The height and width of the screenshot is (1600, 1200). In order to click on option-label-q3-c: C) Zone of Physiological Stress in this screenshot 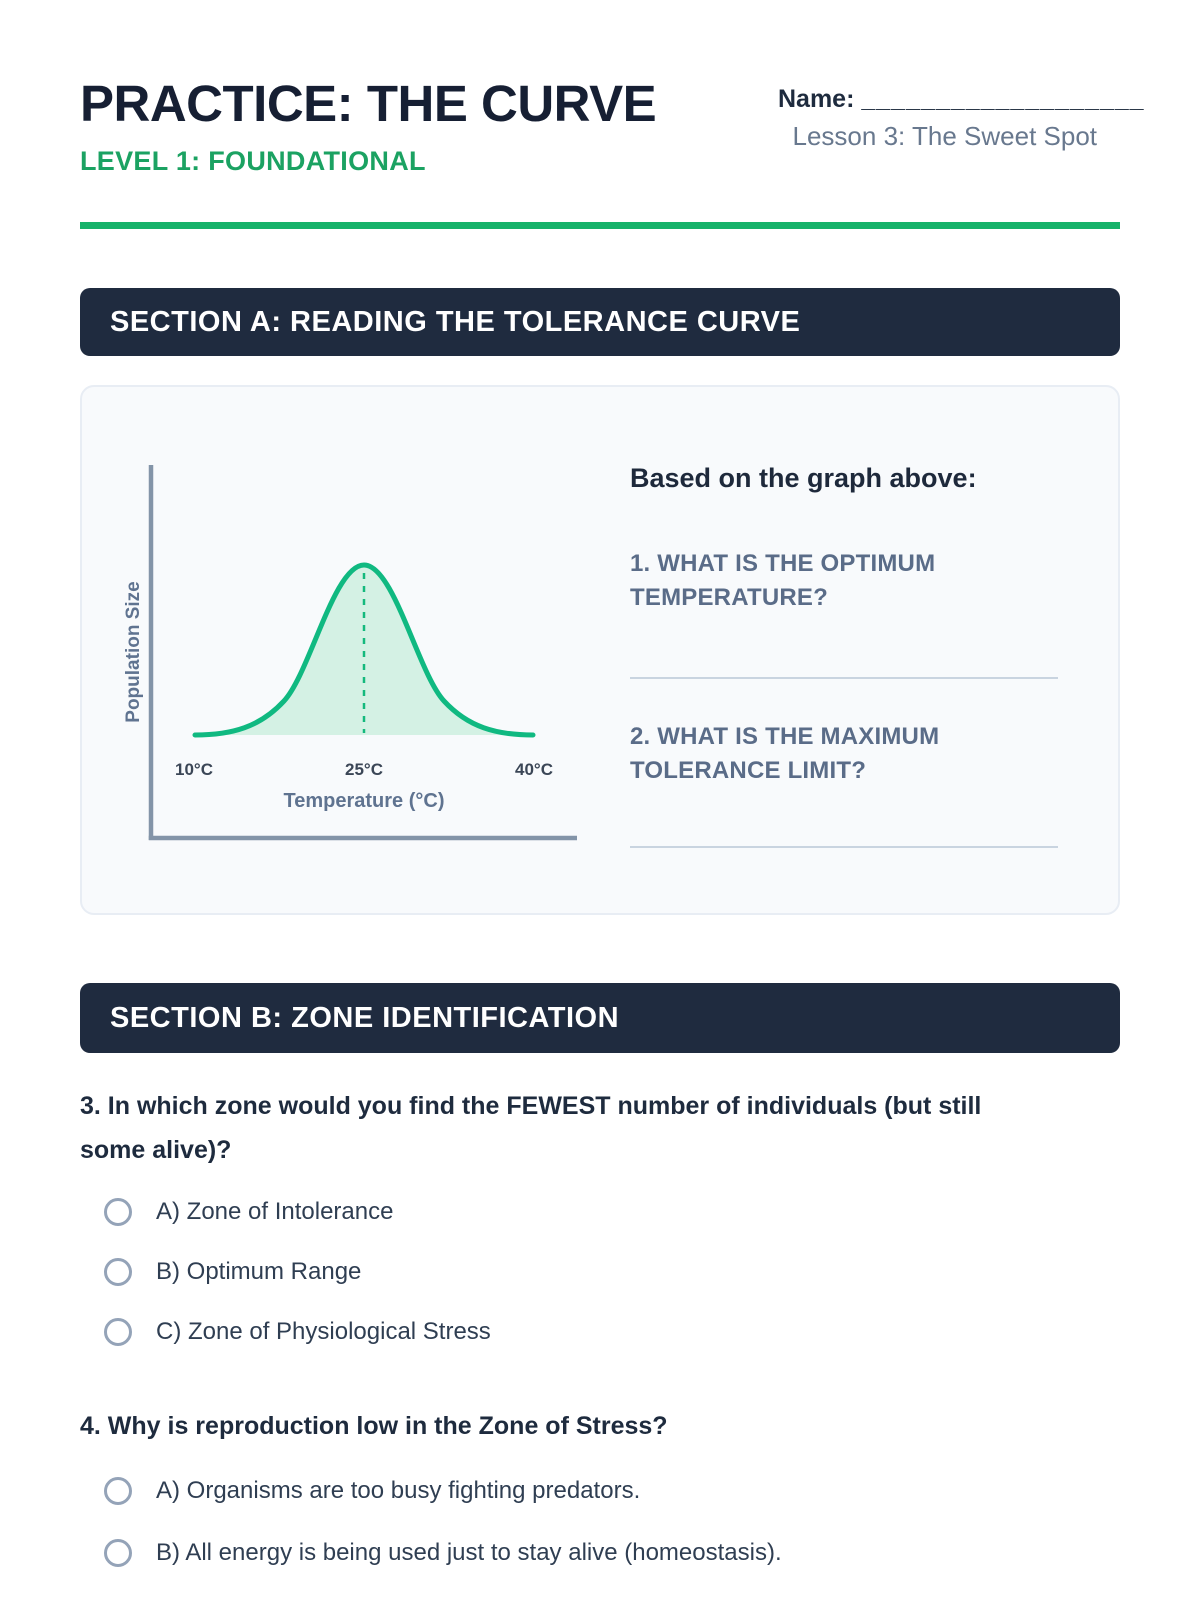, I will do `click(323, 1331)`.